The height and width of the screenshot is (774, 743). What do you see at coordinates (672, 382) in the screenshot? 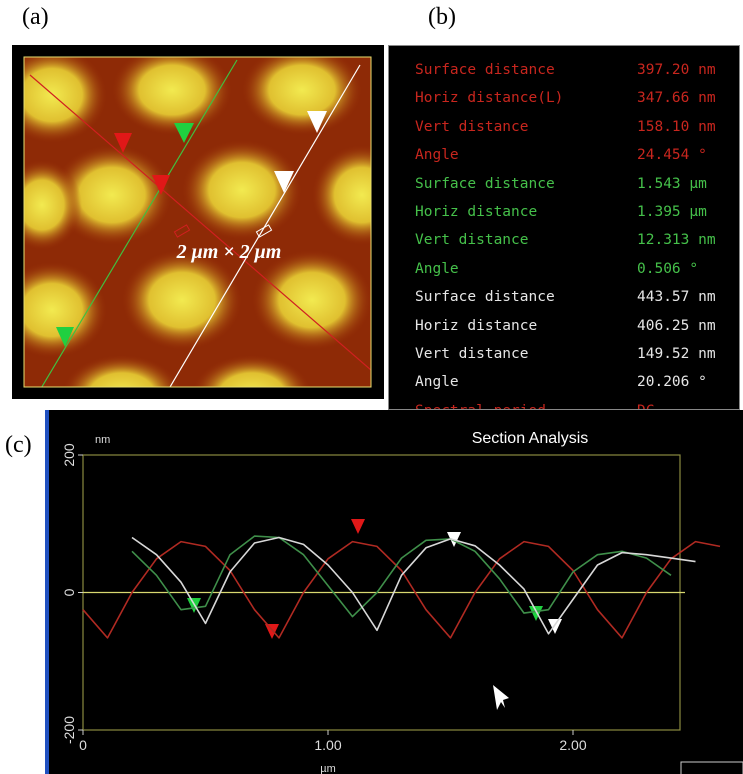
I see `value: 20.206 °` at bounding box center [672, 382].